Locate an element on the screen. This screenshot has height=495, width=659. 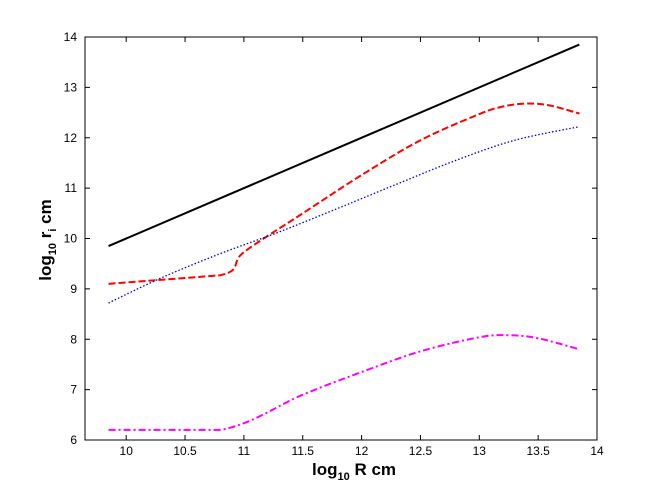
x-tick-label: 13 is located at coordinates (480, 451).